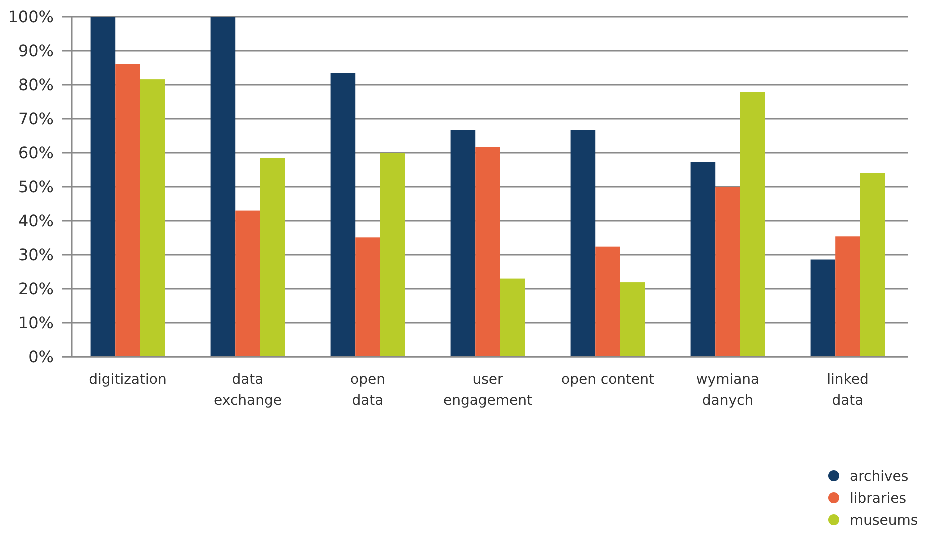 The width and height of the screenshot is (926, 536). What do you see at coordinates (31, 17) in the screenshot?
I see `y-tick-label: 100%` at bounding box center [31, 17].